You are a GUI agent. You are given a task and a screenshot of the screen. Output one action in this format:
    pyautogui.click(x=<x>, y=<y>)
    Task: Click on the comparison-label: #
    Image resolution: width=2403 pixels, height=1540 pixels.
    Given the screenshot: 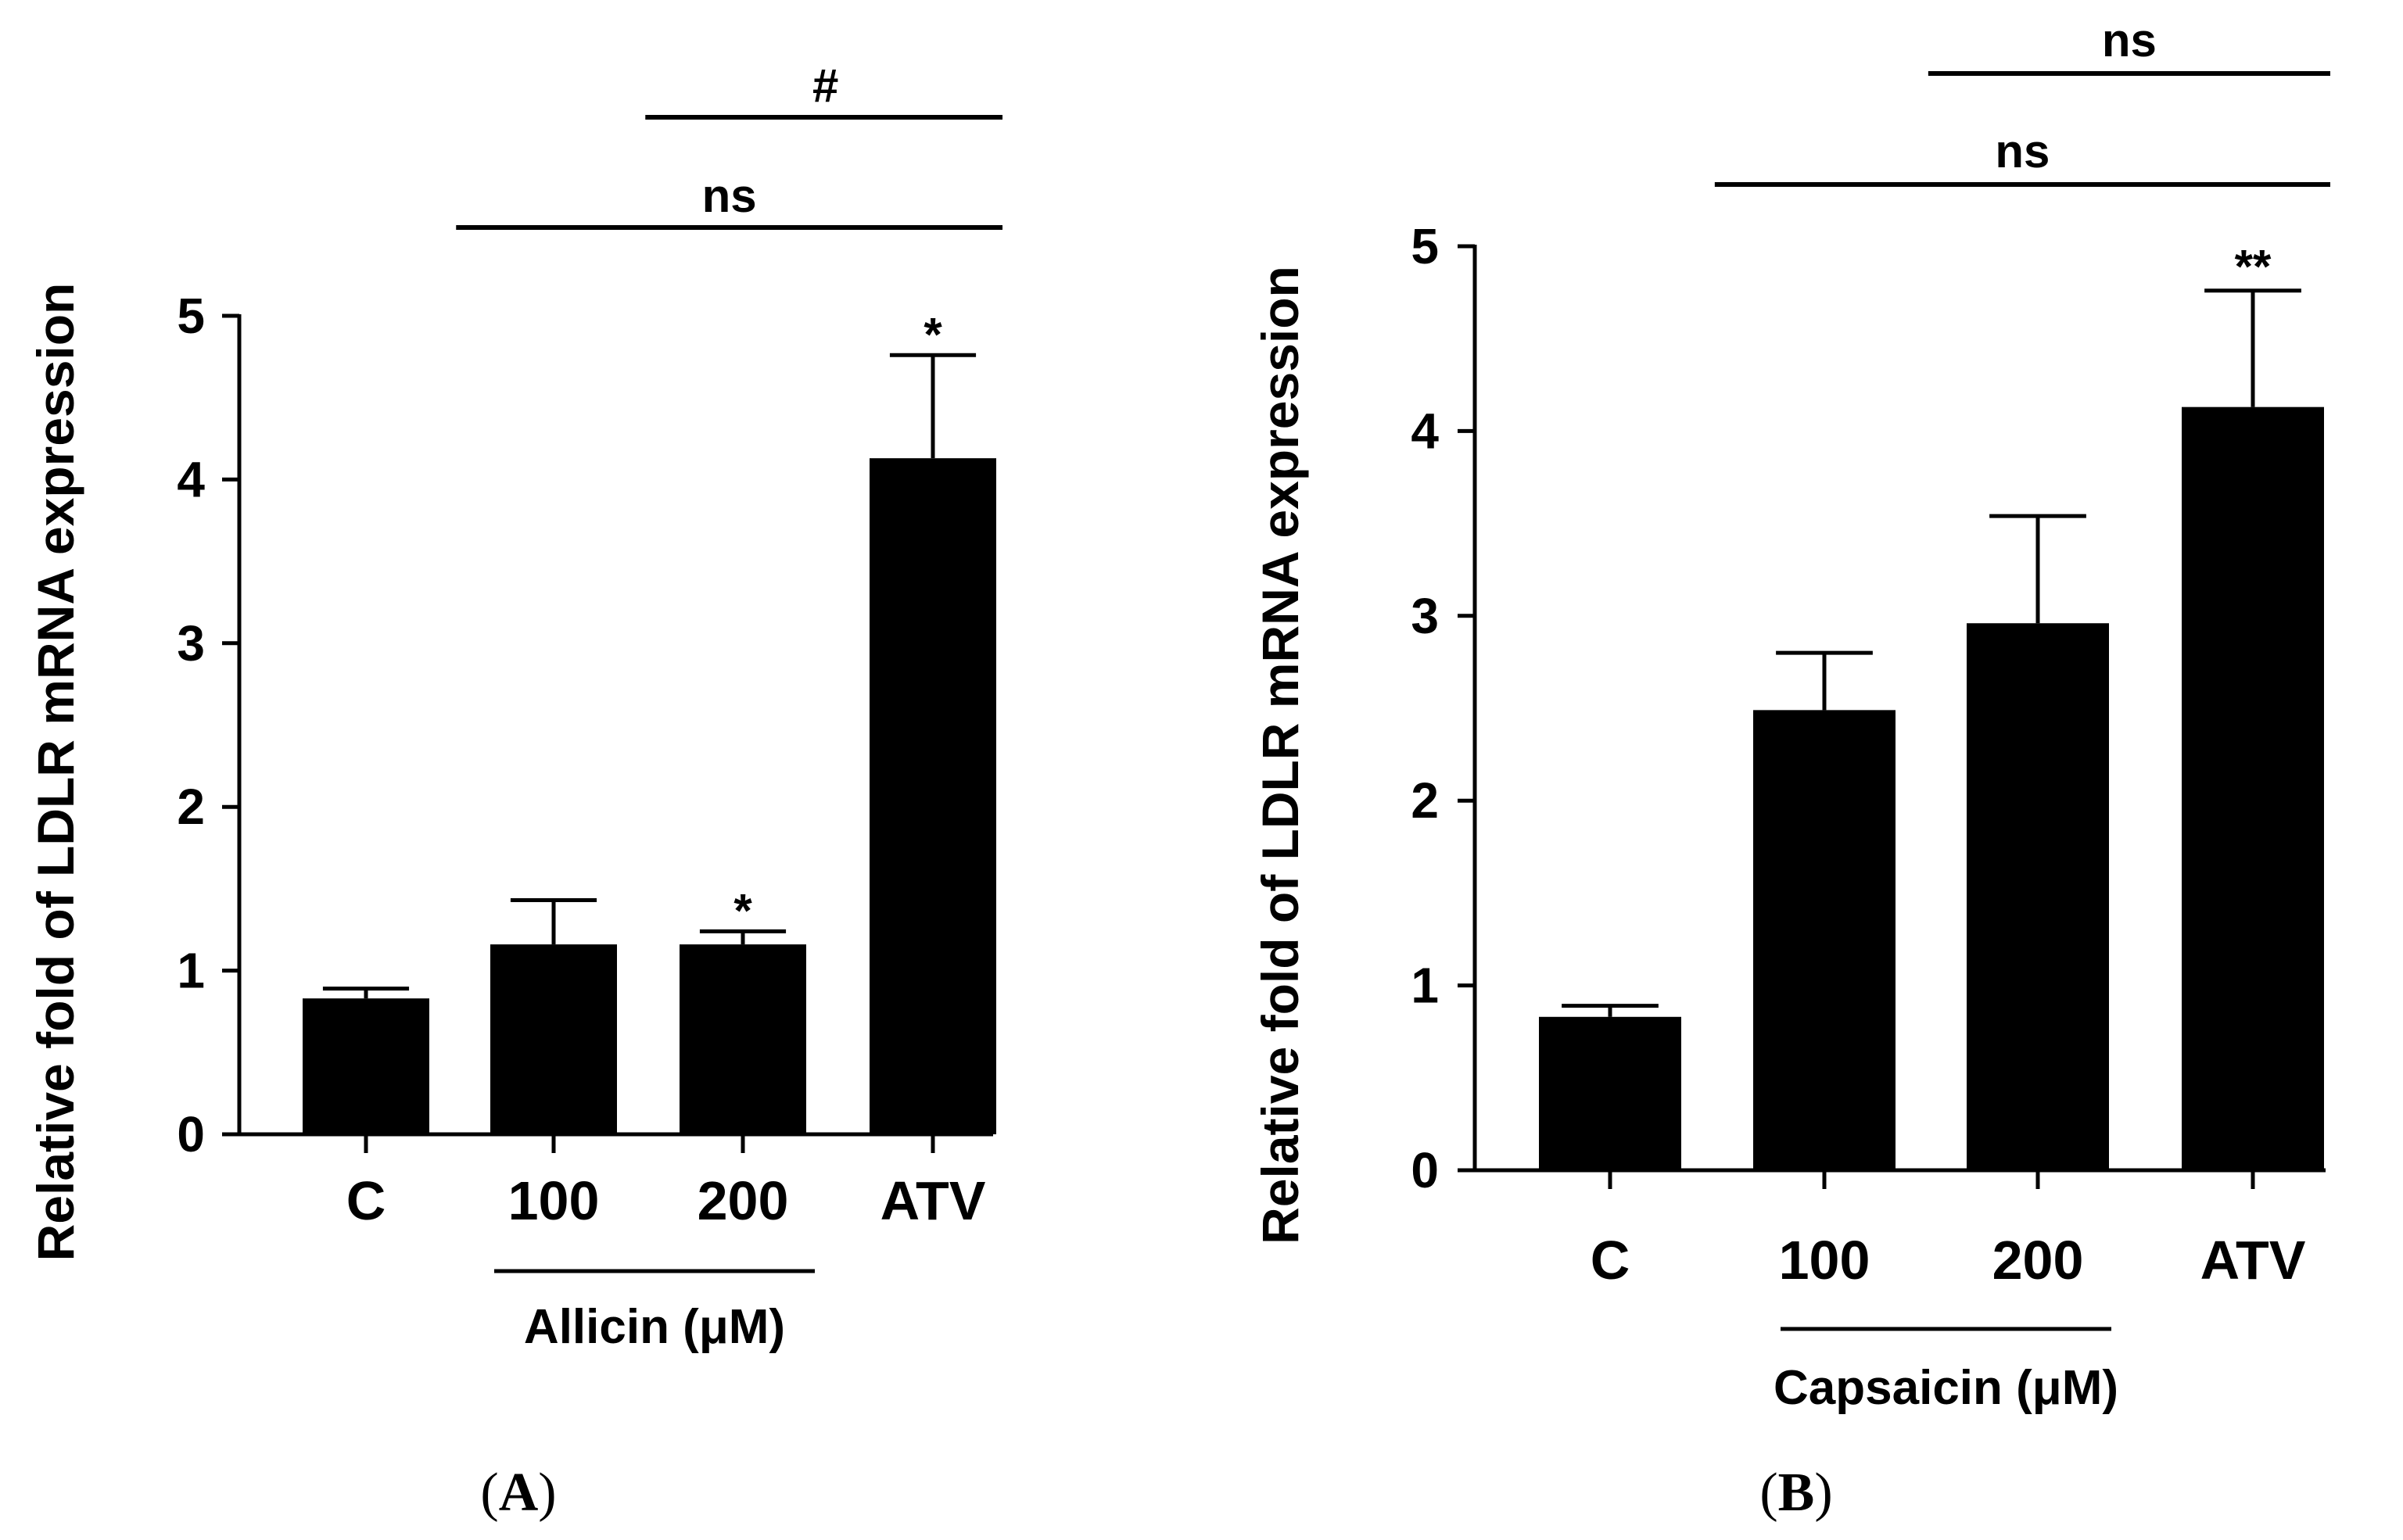 What is the action you would take?
    pyautogui.click(x=825, y=85)
    